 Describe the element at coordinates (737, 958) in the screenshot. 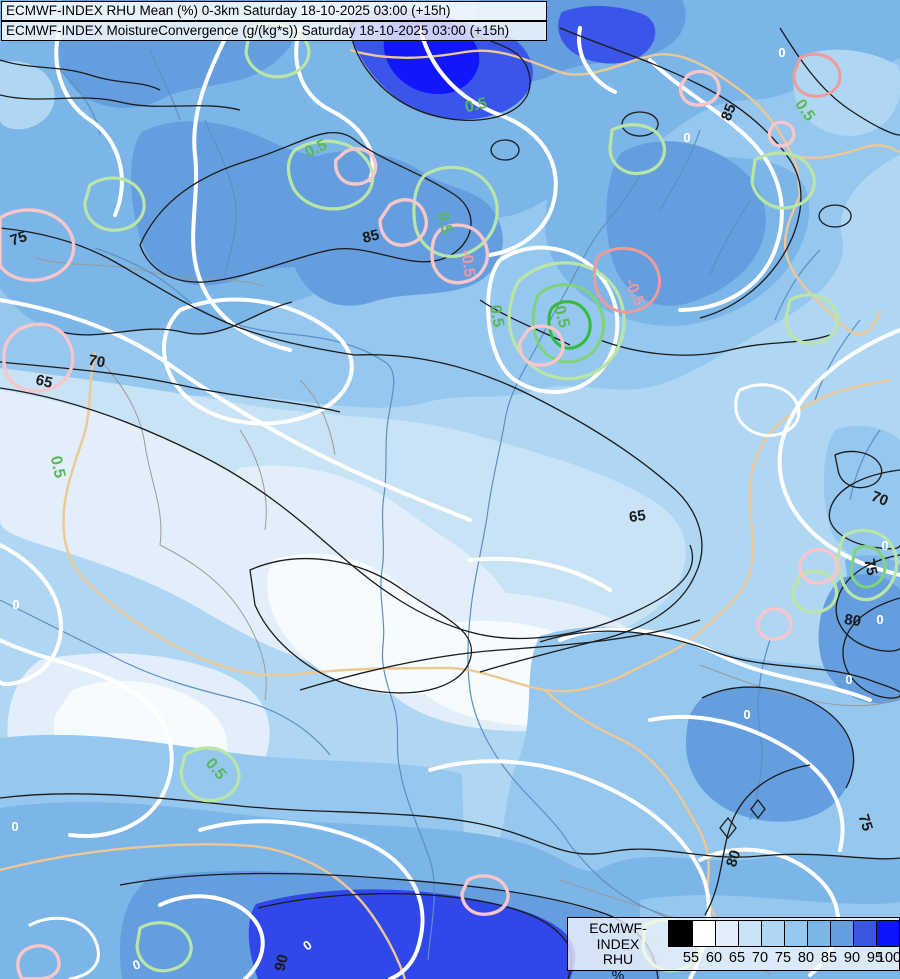

I see `legend-tick-label: 65` at that location.